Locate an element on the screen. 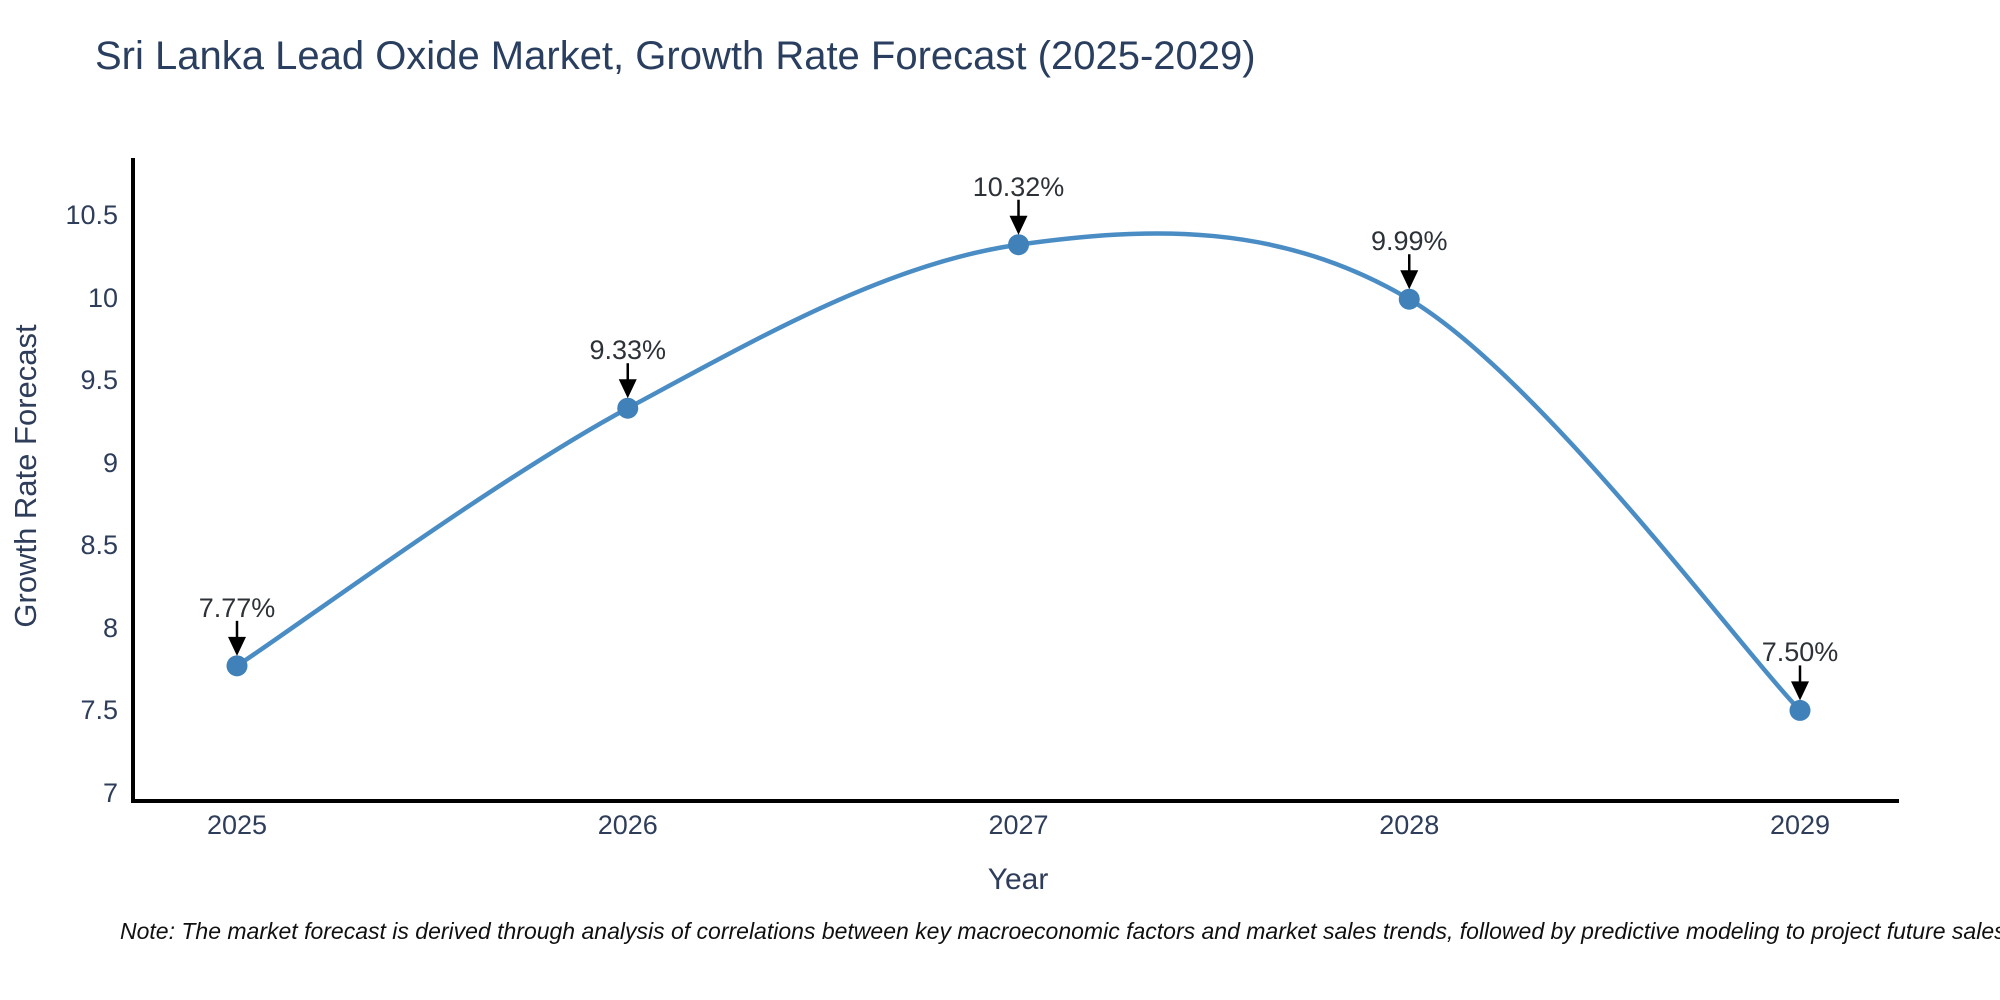 The height and width of the screenshot is (1000, 2000). x-tick-label: 2027 is located at coordinates (1018, 825).